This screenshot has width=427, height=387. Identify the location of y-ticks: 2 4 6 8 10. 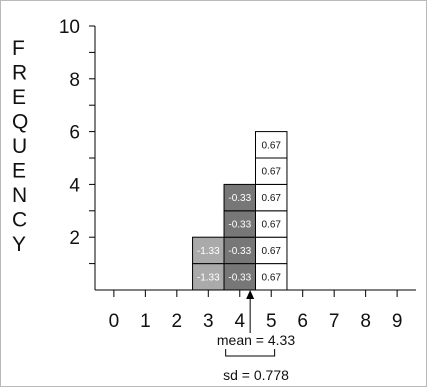
(77, 141).